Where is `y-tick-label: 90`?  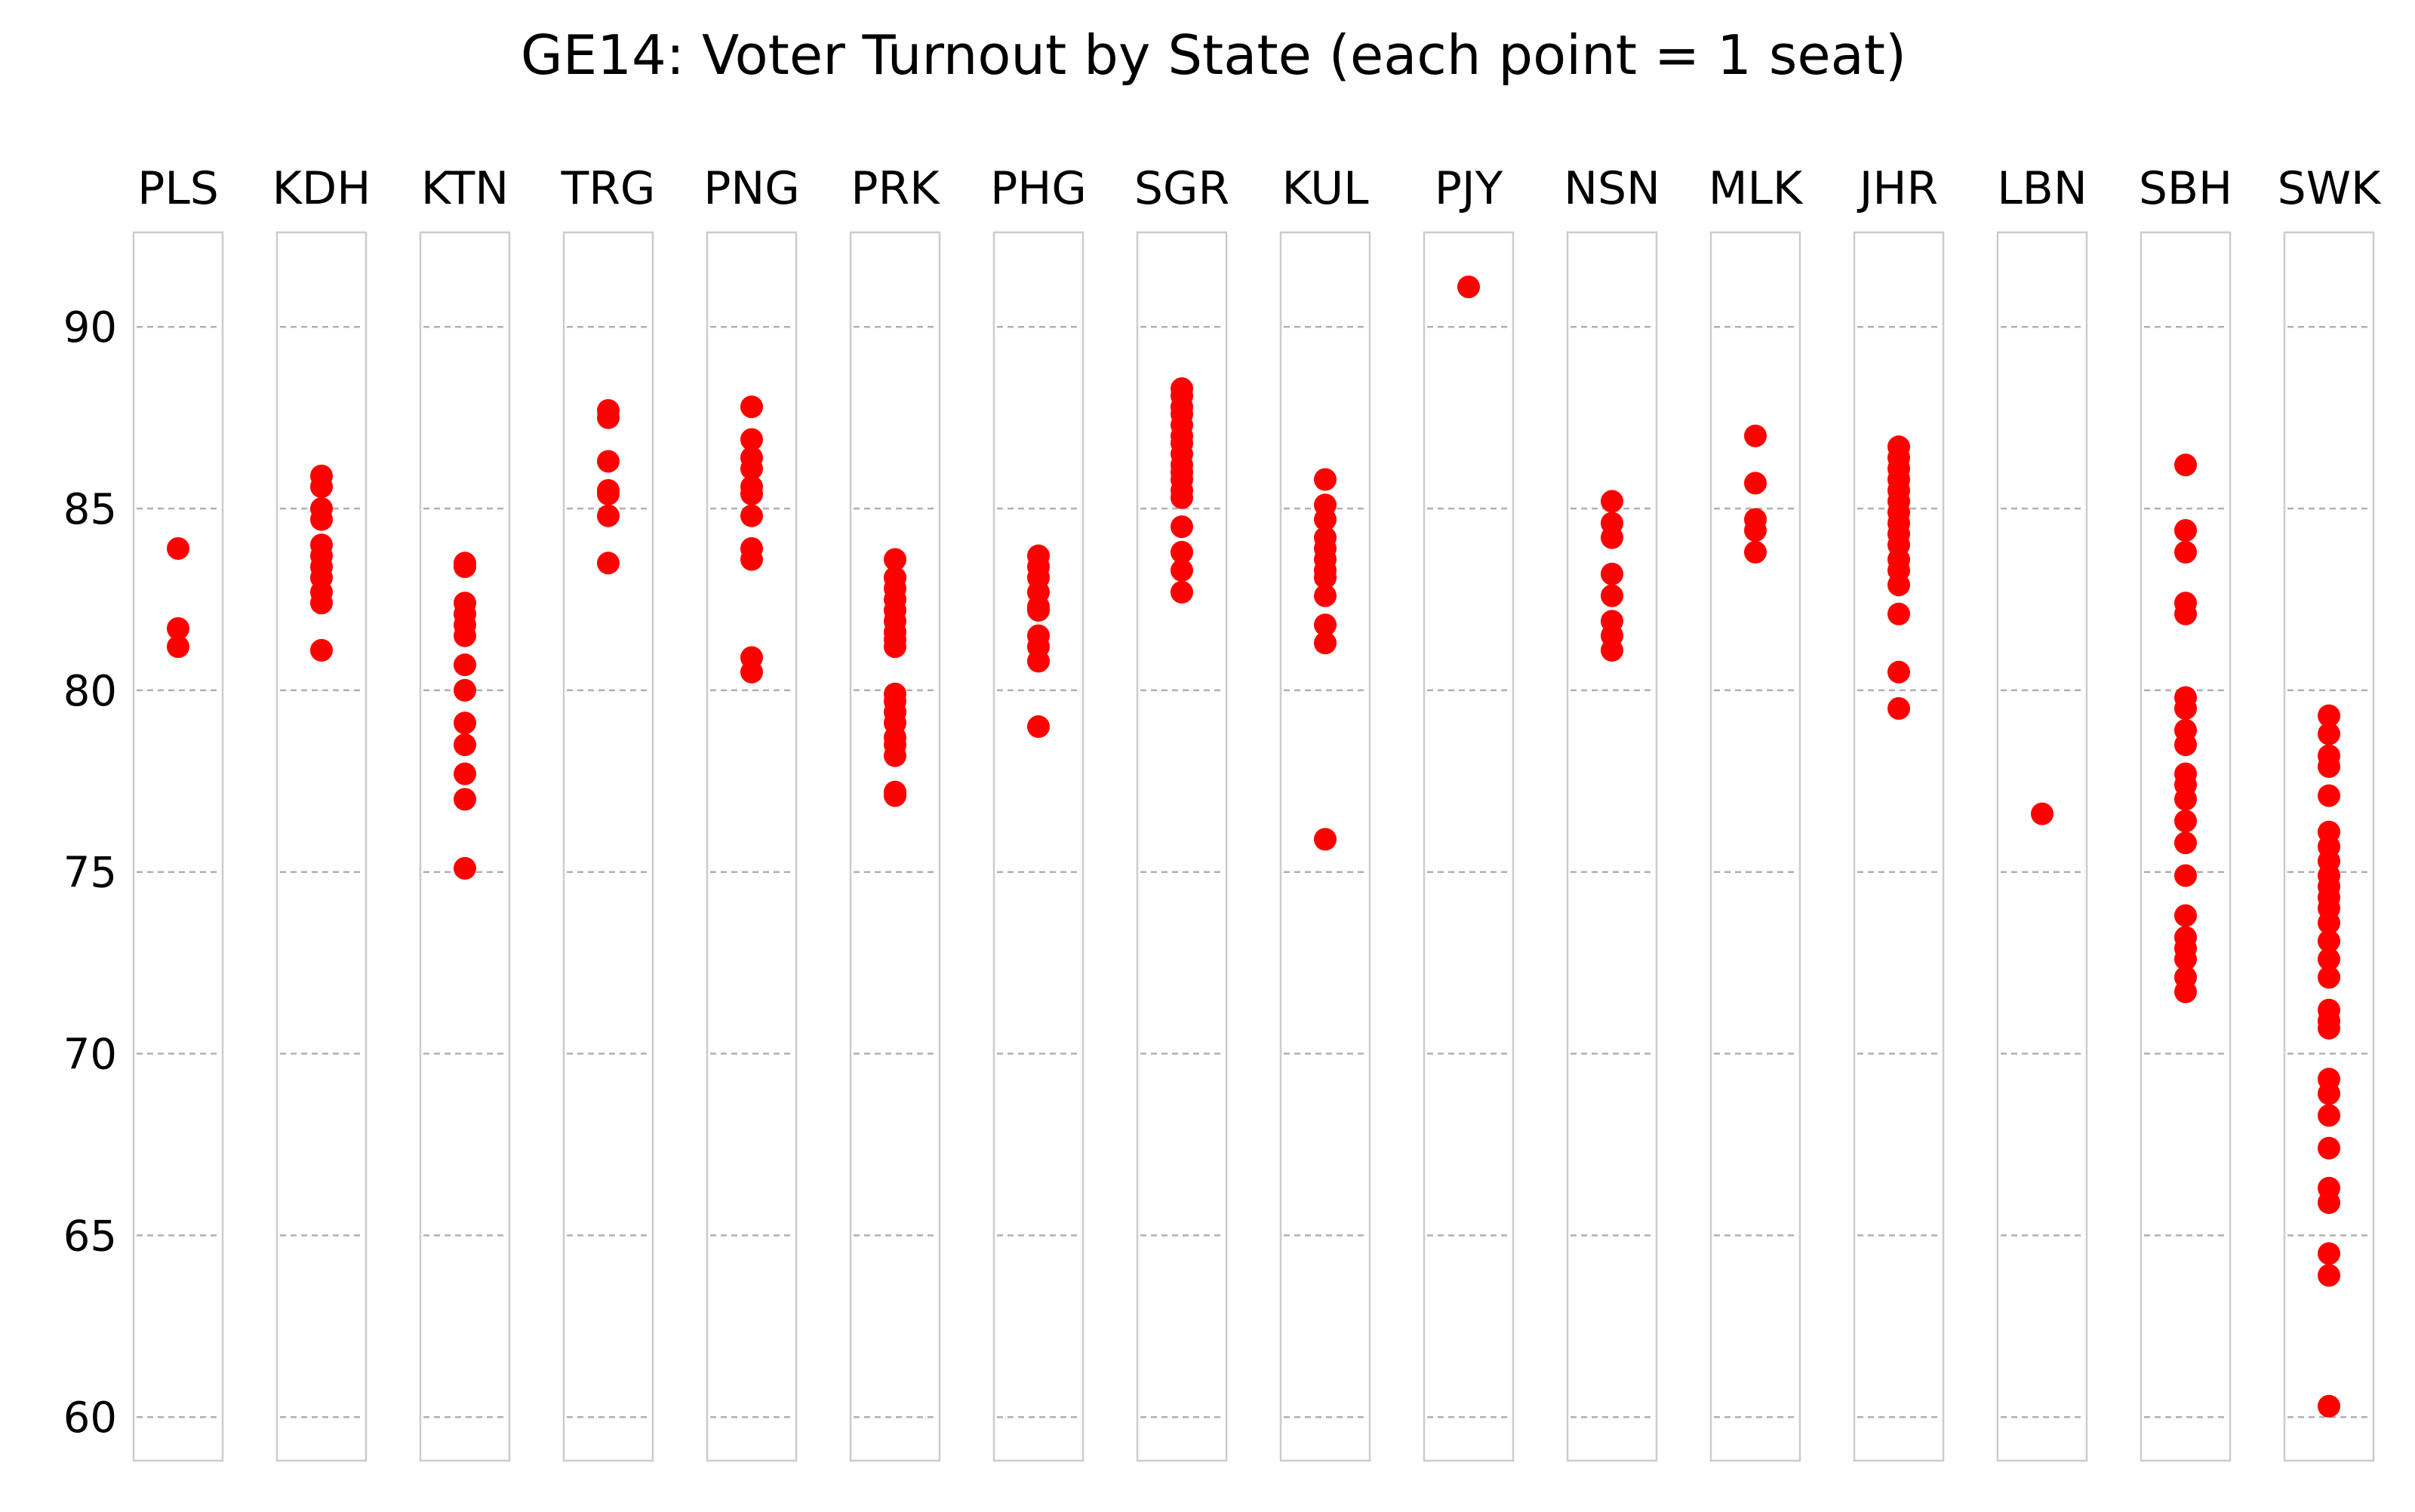 y-tick-label: 90 is located at coordinates (90, 327).